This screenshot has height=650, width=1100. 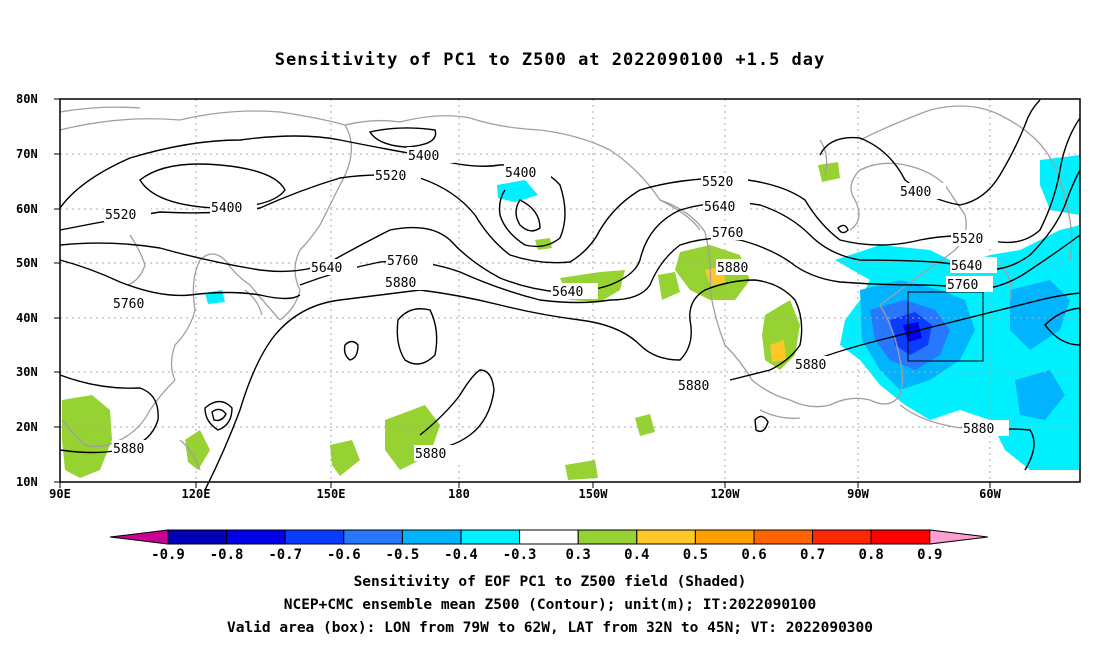 I want to click on colorbar-label: -0.8, so click(x=227, y=555).